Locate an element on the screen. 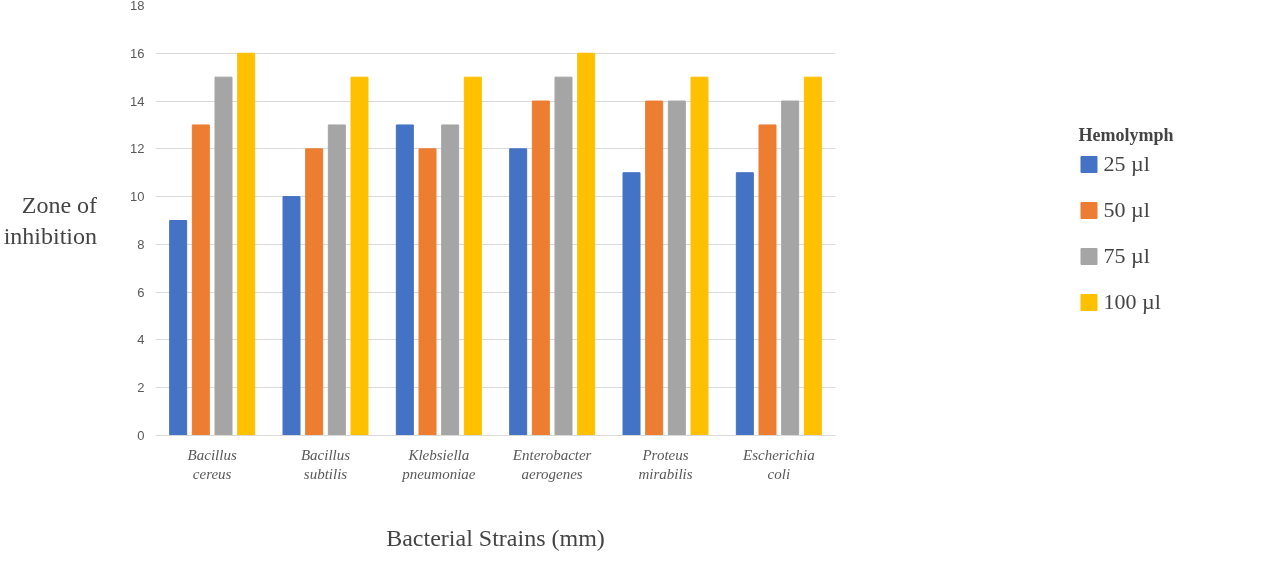  y-tick-label: 14 is located at coordinates (137, 101).